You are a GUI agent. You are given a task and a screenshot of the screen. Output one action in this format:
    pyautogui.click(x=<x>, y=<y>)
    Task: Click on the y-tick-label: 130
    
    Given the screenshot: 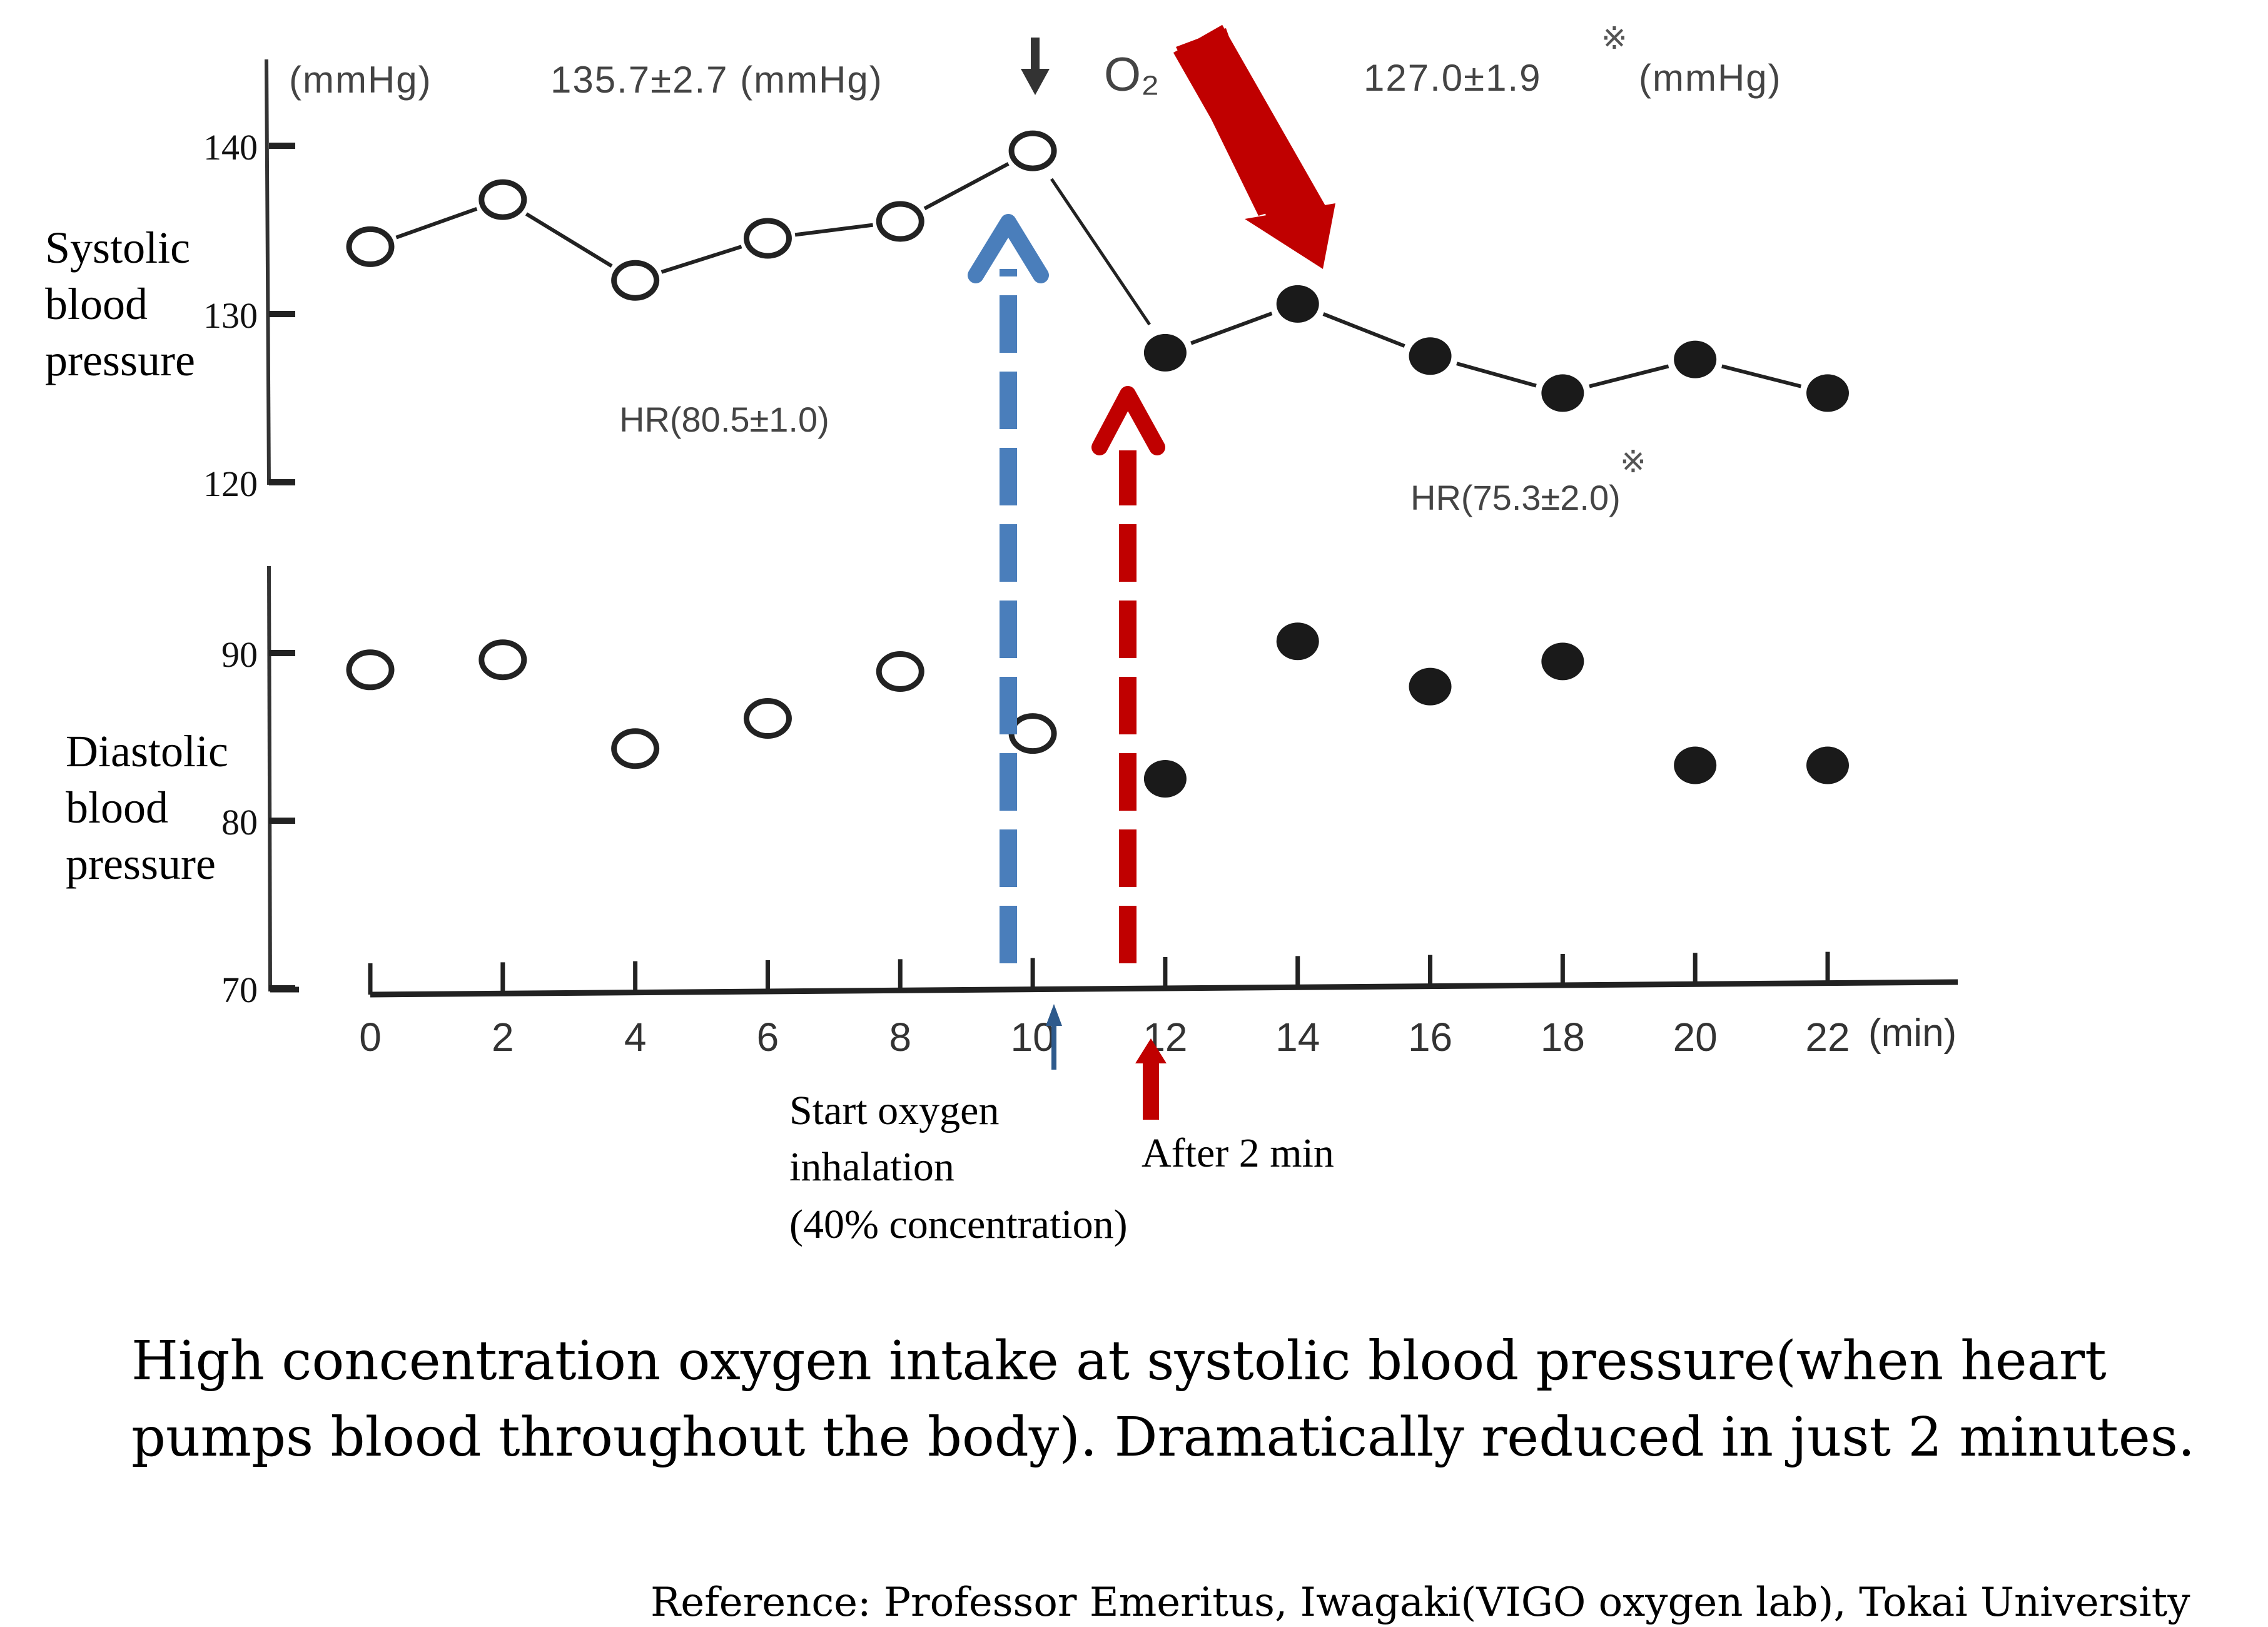 What is the action you would take?
    pyautogui.click(x=230, y=315)
    